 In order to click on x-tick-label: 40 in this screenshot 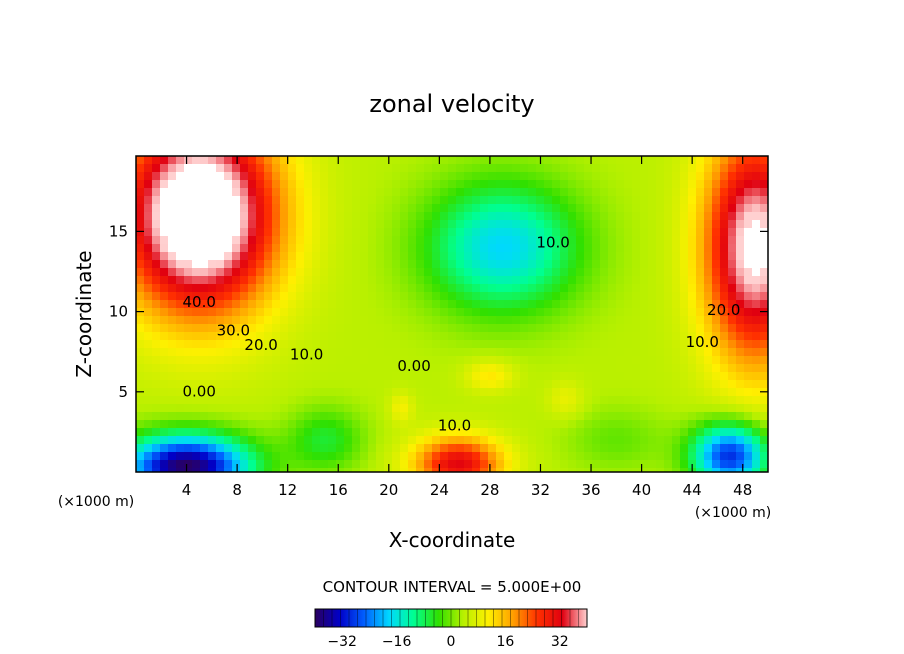, I will do `click(641, 490)`.